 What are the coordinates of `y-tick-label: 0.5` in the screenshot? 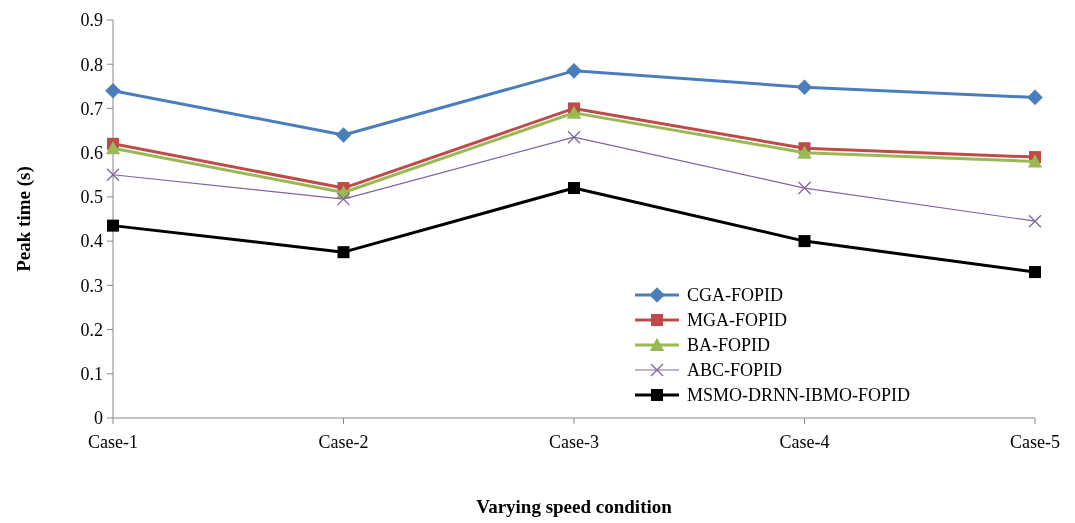 It's located at (91, 197).